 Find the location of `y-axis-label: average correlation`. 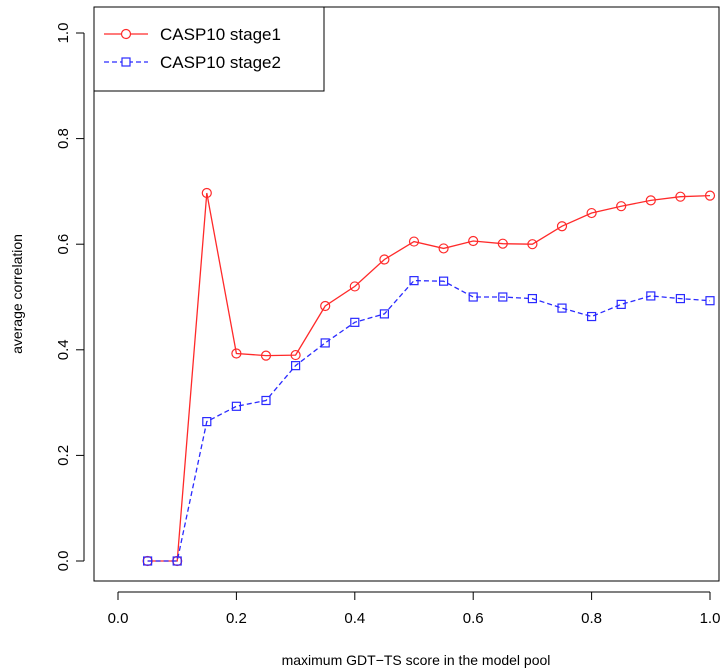

y-axis-label: average correlation is located at coordinates (17, 294).